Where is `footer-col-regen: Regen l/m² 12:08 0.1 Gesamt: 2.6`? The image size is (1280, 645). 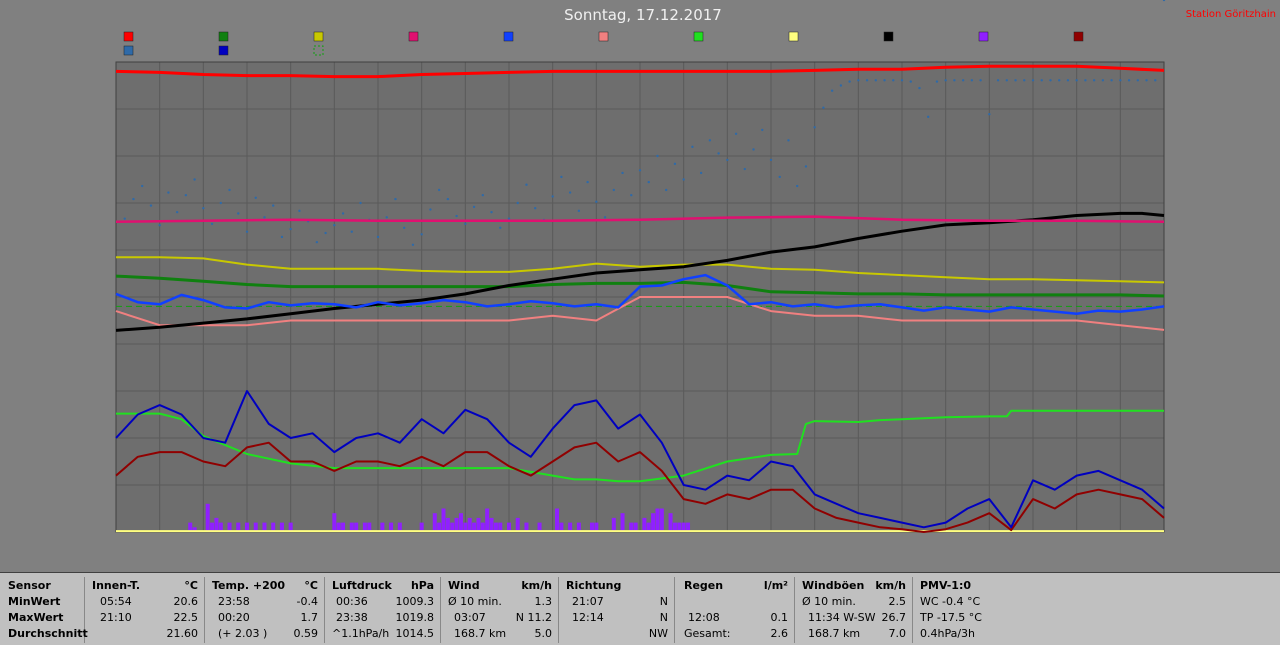 footer-col-regen: Regen l/m² 12:08 0.1 Gesamt: 2.6 is located at coordinates (737, 610).